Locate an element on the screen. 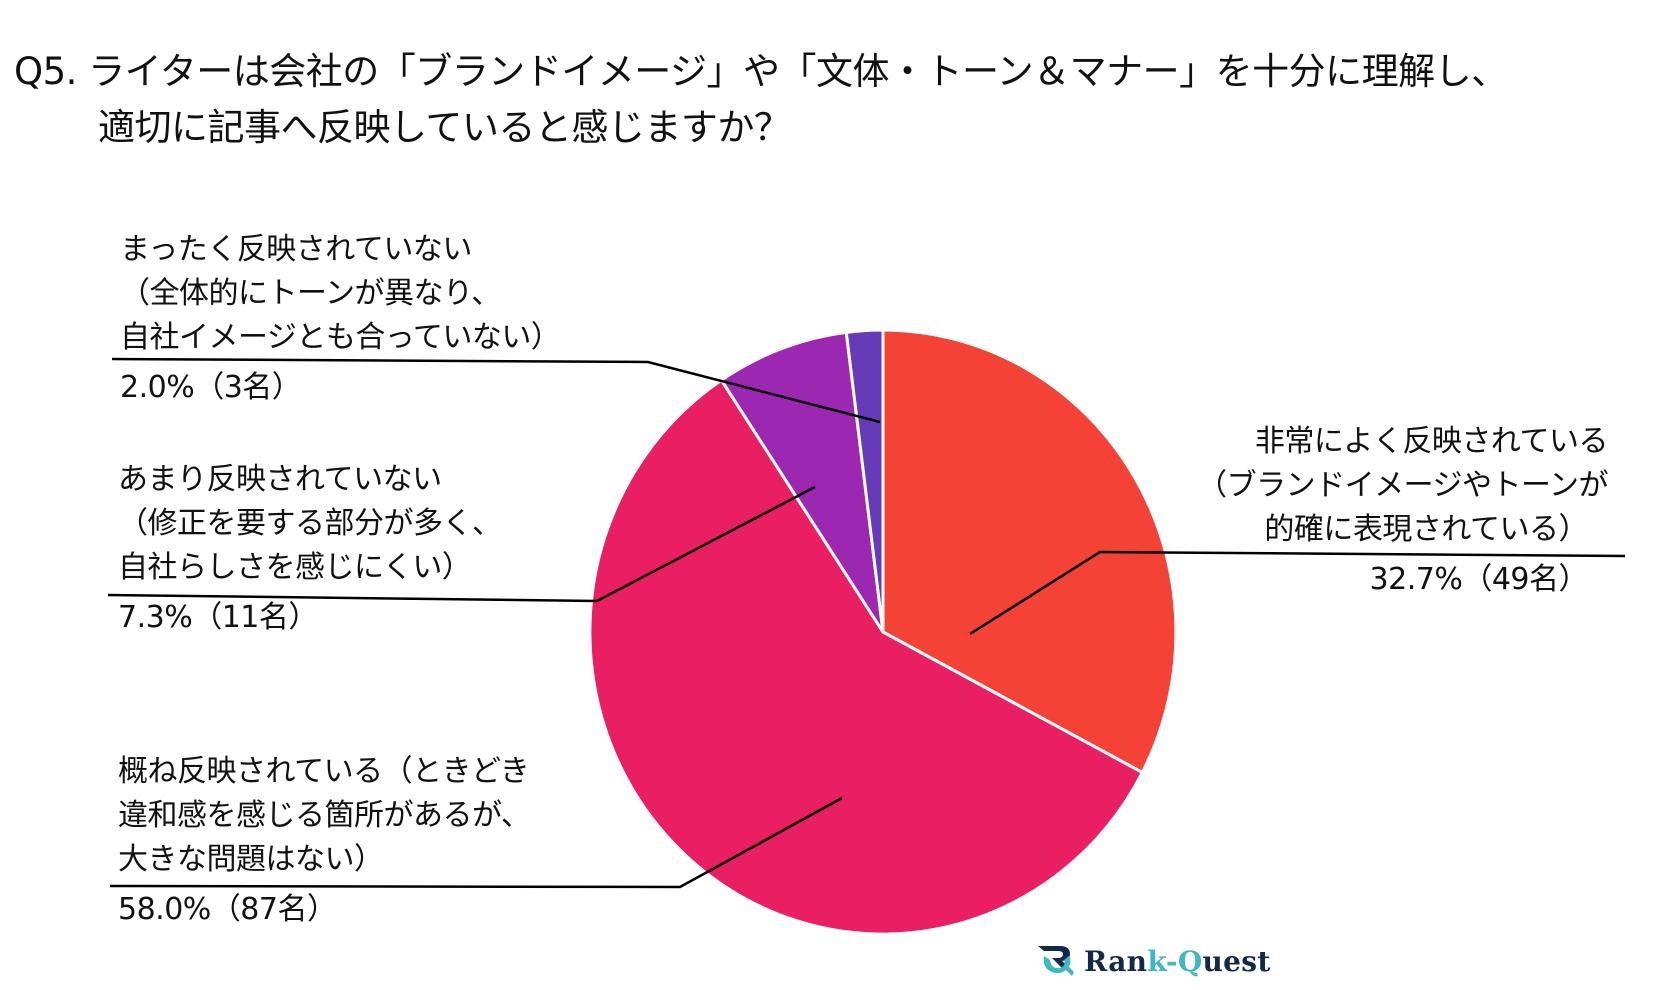 The image size is (1660, 990). label-percentage: 58.0%（87名） is located at coordinates (227, 909).